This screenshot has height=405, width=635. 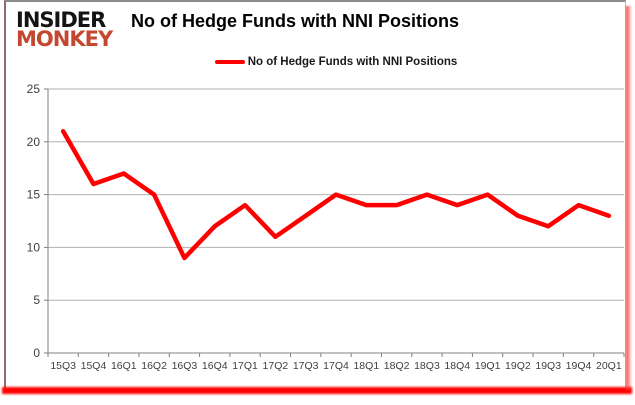 I want to click on x-axis-label: 19Q3, so click(x=548, y=366).